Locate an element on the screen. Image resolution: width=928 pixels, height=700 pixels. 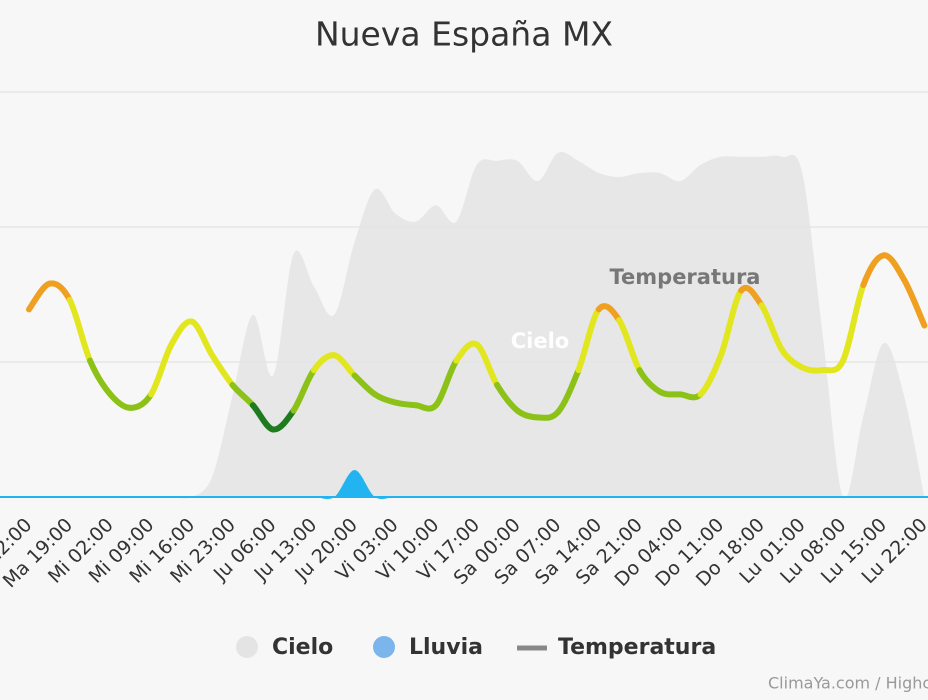
legend-item: Temperatura is located at coordinates (616, 647).